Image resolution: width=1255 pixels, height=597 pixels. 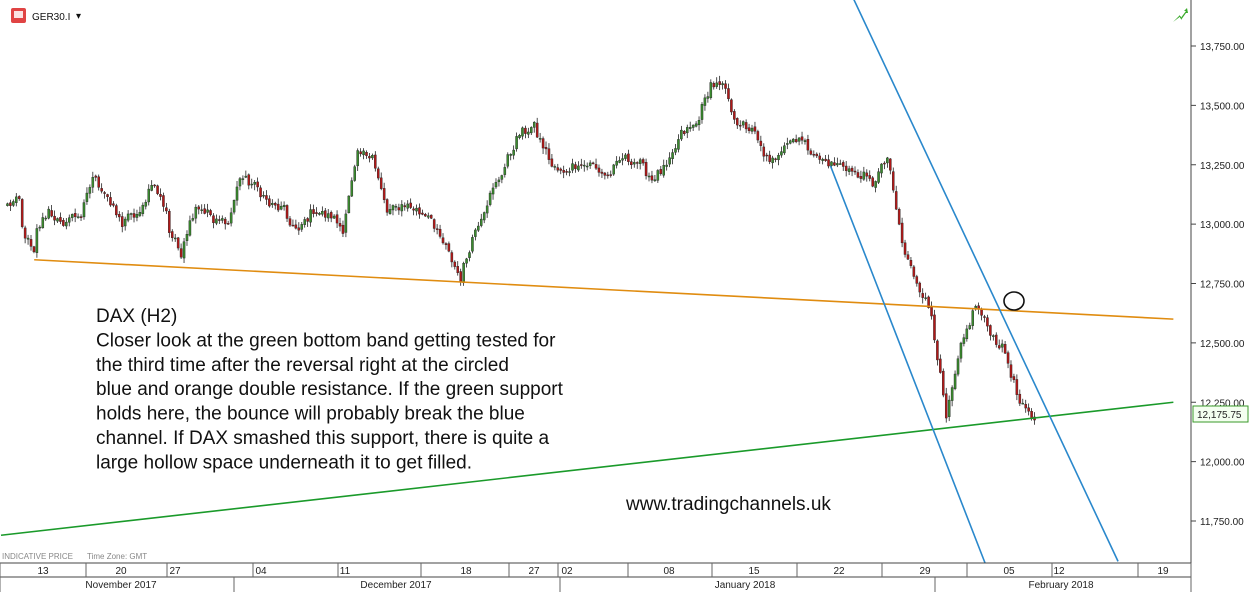 I want to click on y-tick-label: 13,500.00, so click(x=1222, y=106).